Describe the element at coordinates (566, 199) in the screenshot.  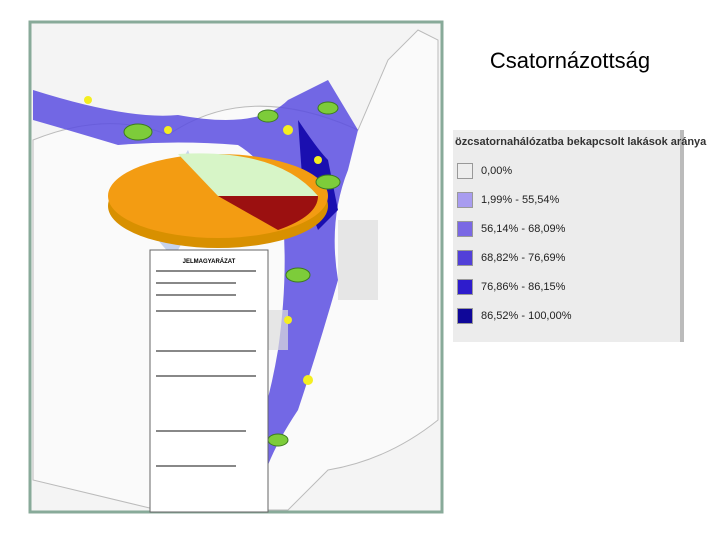
I see `legend-item: 1,99% - 55,54%` at that location.